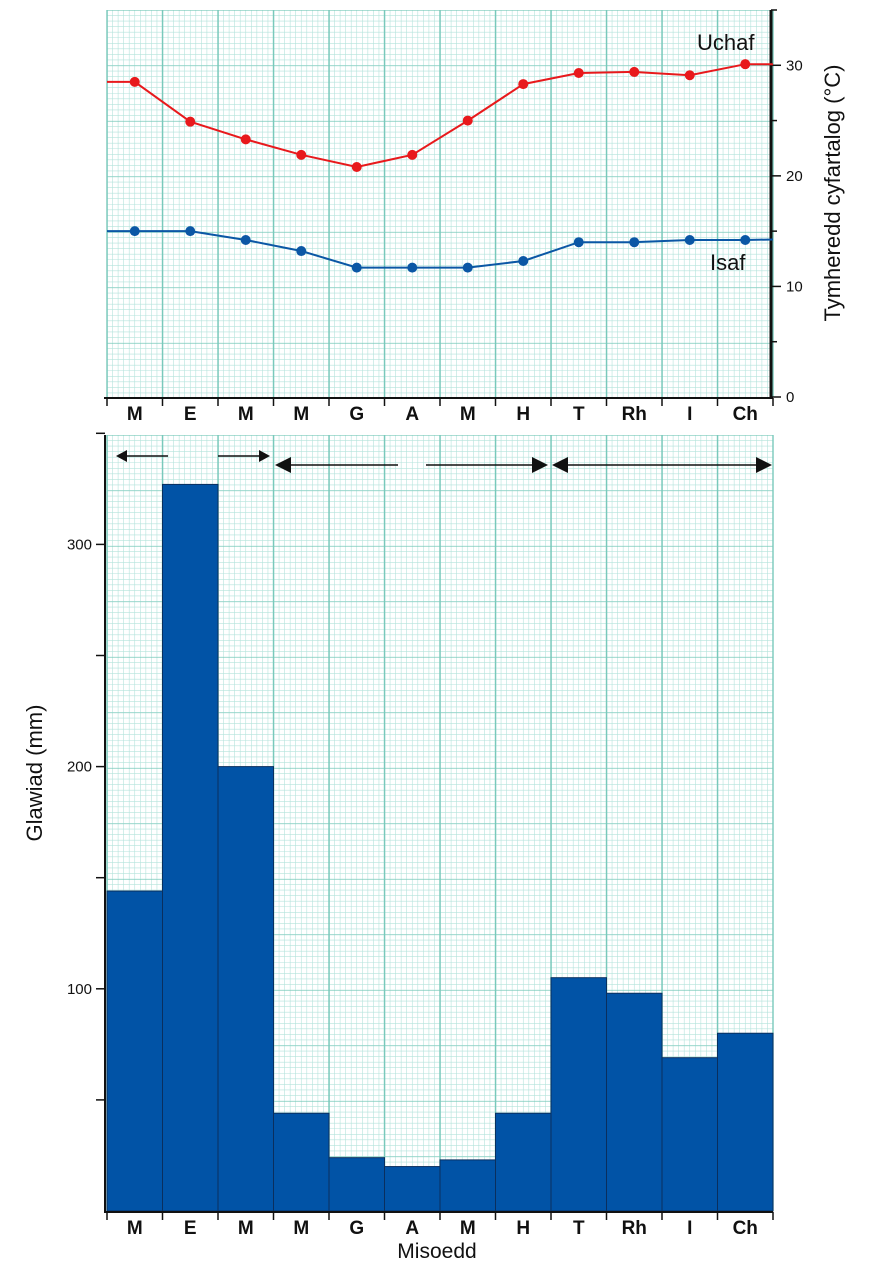  What do you see at coordinates (787, 207) in the screenshot?
I see `temperature-y-ticks: 0 10 20 30` at bounding box center [787, 207].